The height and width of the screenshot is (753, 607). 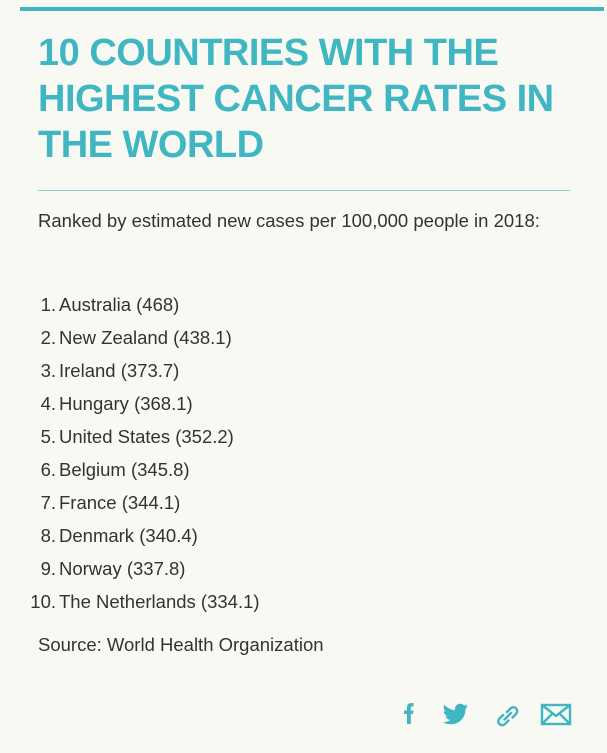 I want to click on list-item: 1. Australia (468), so click(x=130, y=307).